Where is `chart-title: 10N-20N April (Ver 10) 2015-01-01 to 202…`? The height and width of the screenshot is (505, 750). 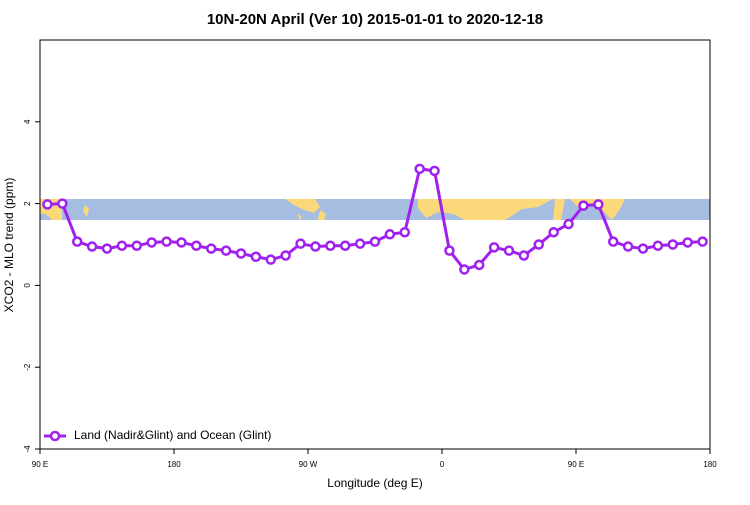 chart-title: 10N-20N April (Ver 10) 2015-01-01 to 202… is located at coordinates (375, 19).